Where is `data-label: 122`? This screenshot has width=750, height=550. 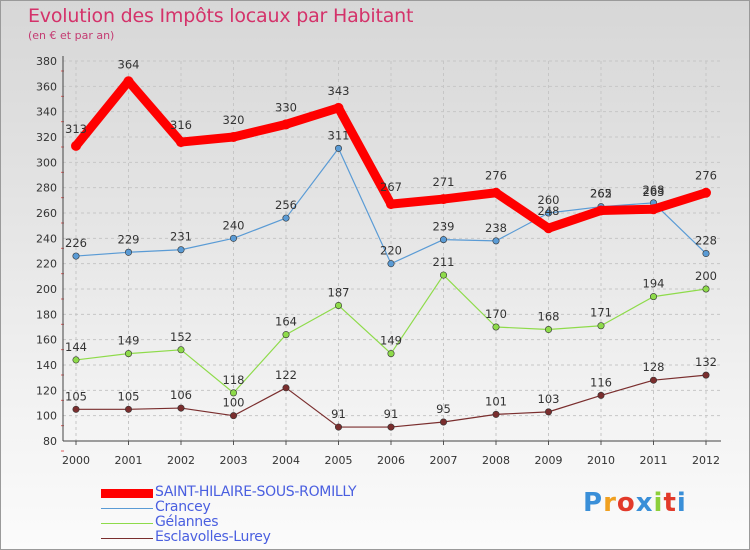
data-label: 122 is located at coordinates (286, 375).